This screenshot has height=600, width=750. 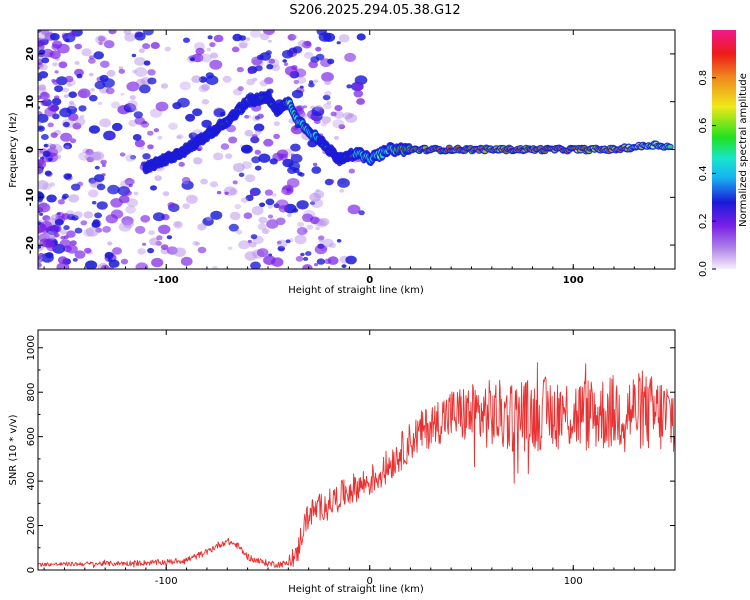 I want to click on y-tick-label: 0, so click(x=30, y=149).